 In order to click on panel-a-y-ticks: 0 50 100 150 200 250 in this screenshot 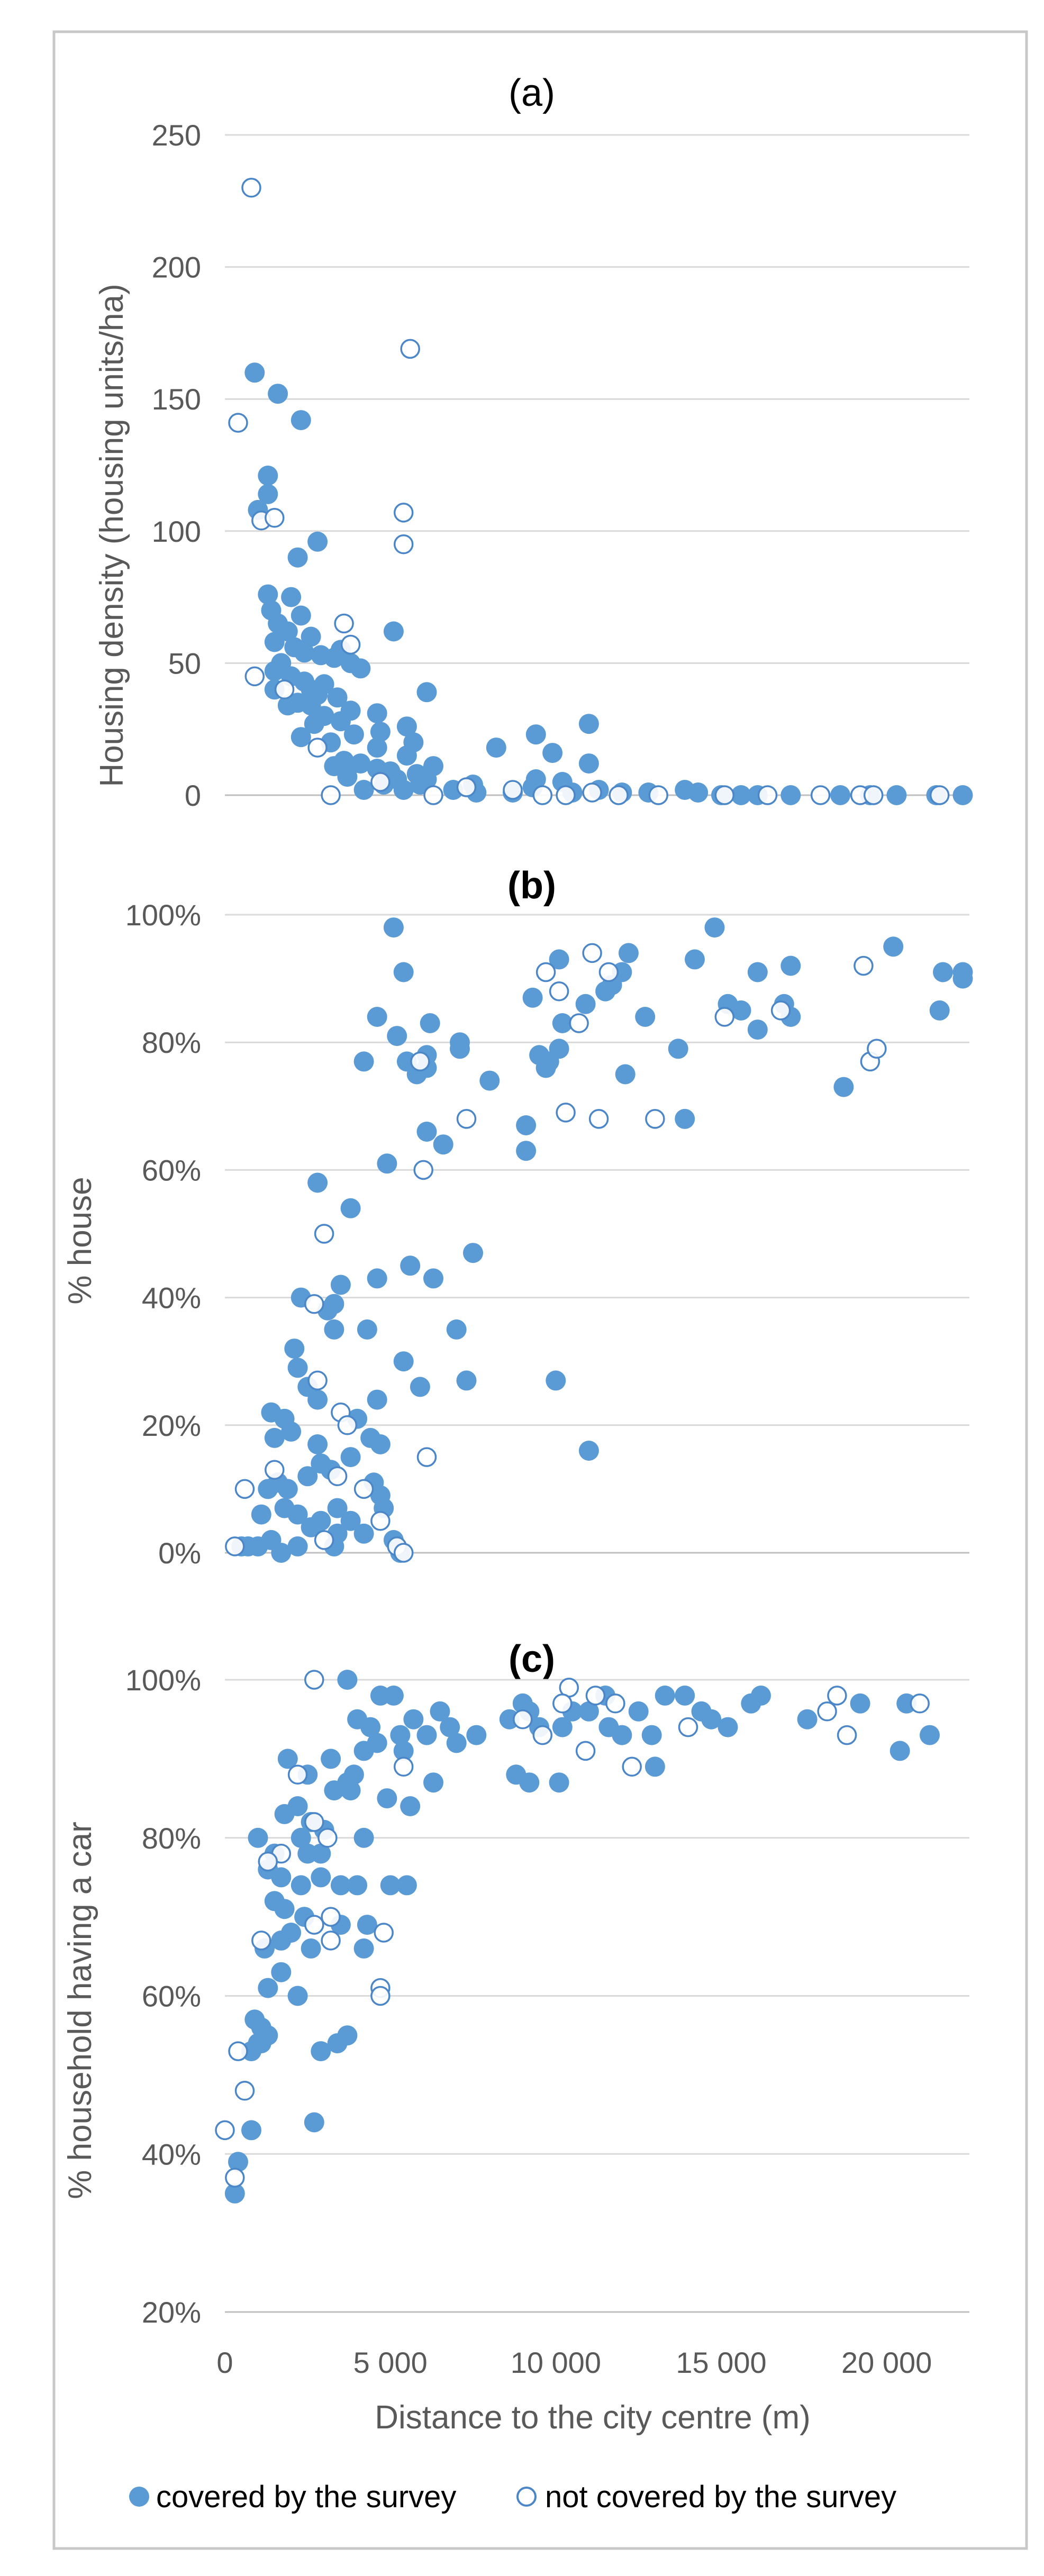, I will do `click(177, 465)`.